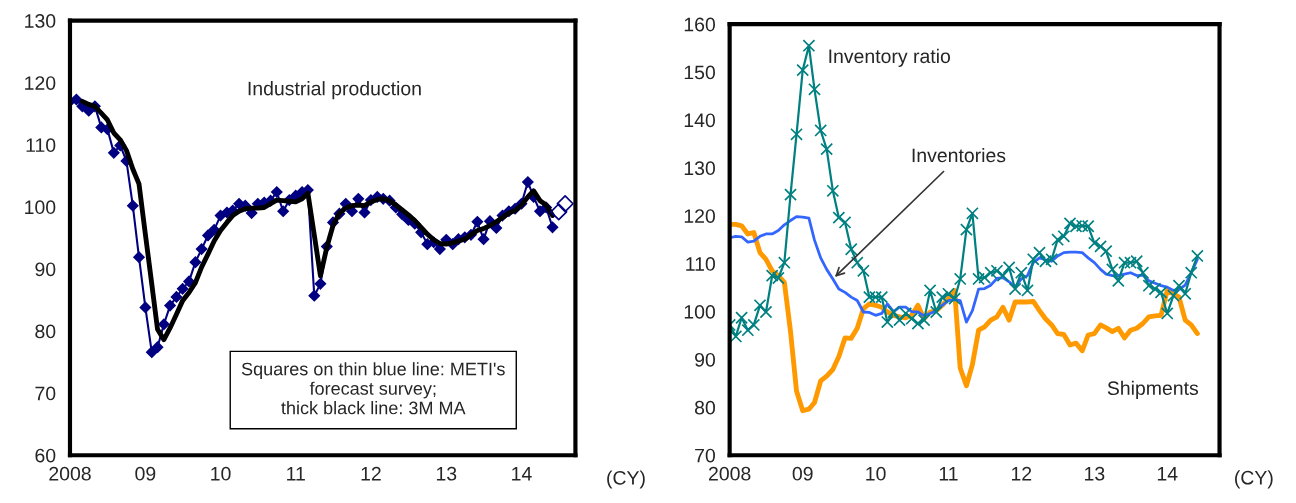 Image resolution: width=1296 pixels, height=503 pixels. Describe the element at coordinates (699, 120) in the screenshot. I see `y-tick-label: 140` at that location.